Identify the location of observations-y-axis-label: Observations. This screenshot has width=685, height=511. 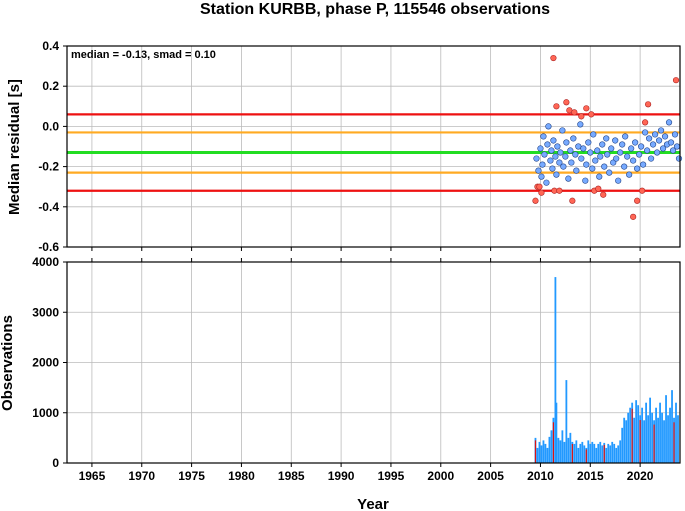
(8, 363).